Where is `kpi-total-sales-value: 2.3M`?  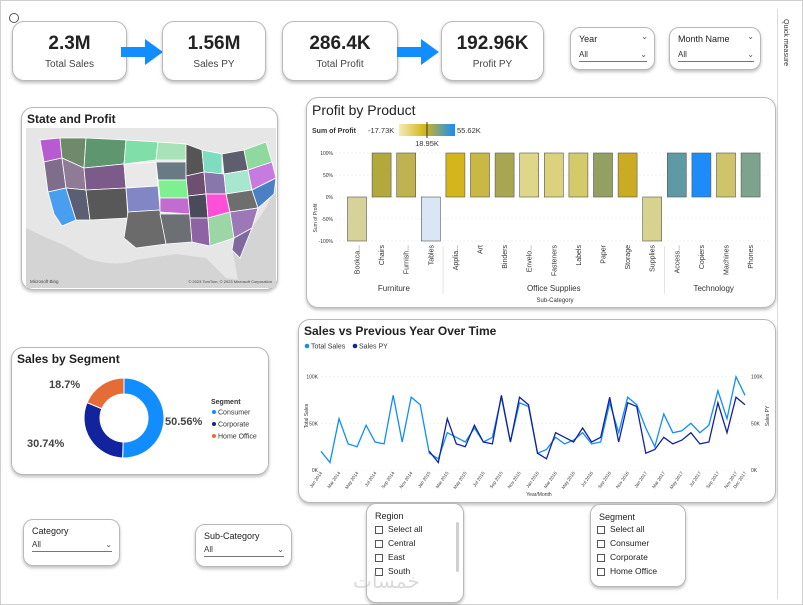 kpi-total-sales-value: 2.3M is located at coordinates (69, 43).